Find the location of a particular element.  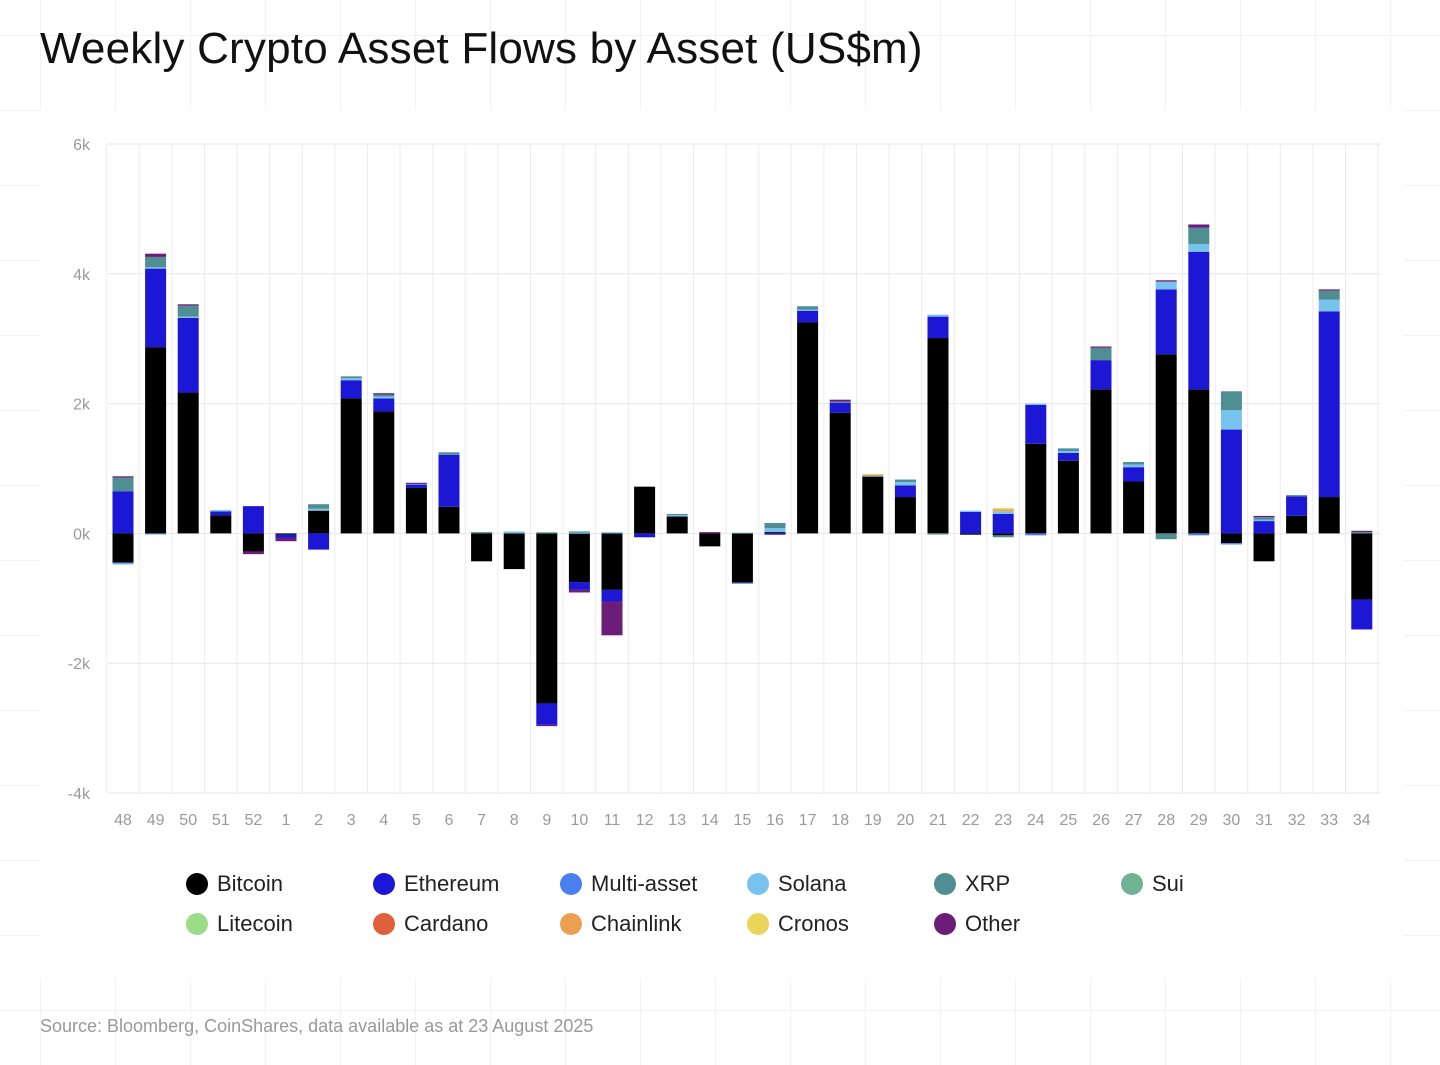

x-tick-label: 20 is located at coordinates (906, 820).